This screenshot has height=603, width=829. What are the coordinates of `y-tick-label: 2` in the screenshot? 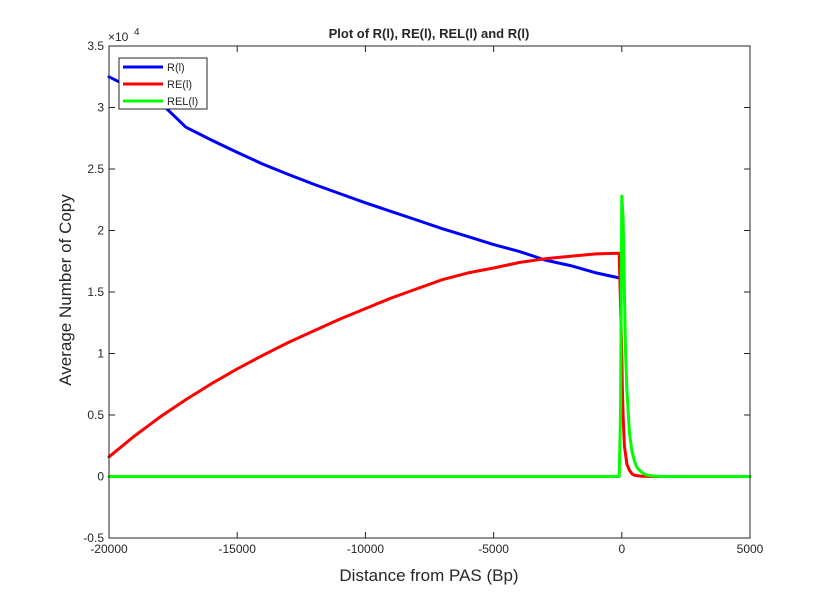 It's located at (100, 231).